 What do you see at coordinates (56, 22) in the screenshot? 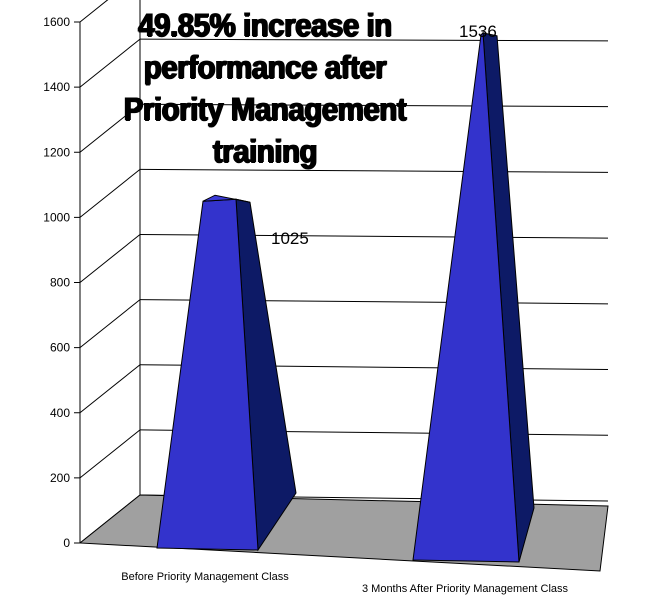
I see `y-tick-label: 1600` at bounding box center [56, 22].